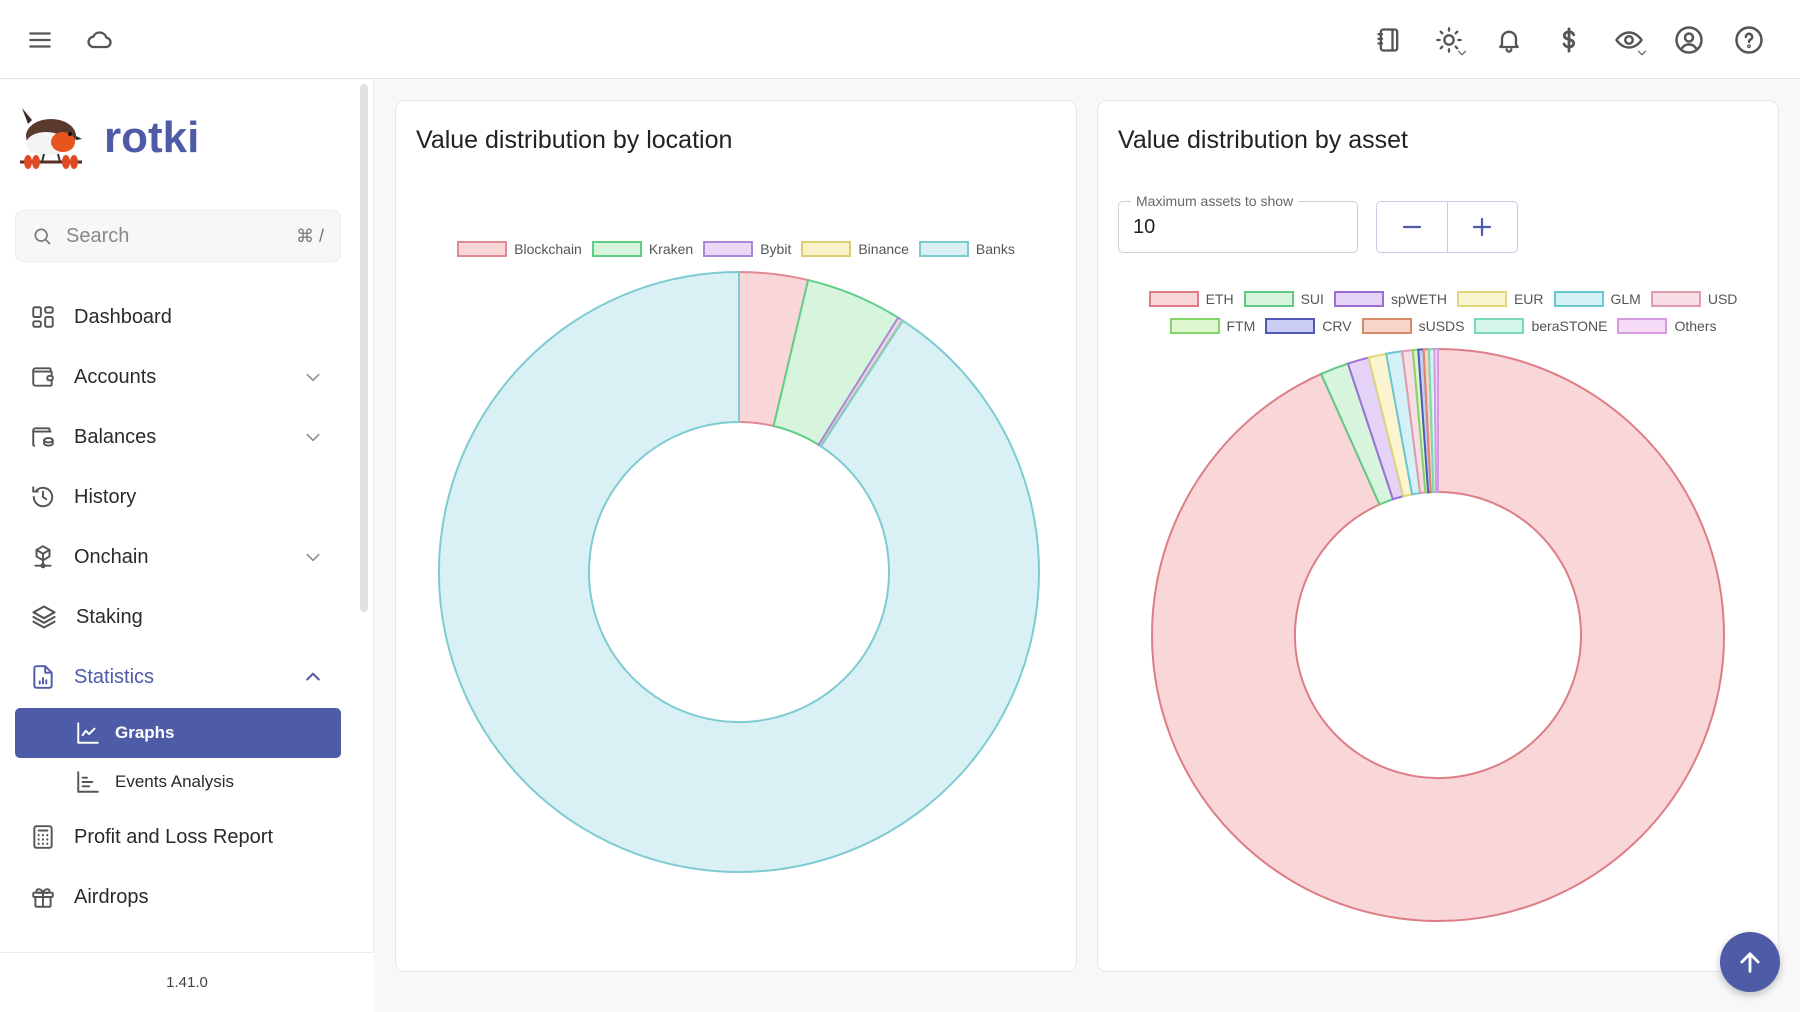  What do you see at coordinates (178, 317) in the screenshot?
I see `sidebar-item-dashboard: Dashboard` at bounding box center [178, 317].